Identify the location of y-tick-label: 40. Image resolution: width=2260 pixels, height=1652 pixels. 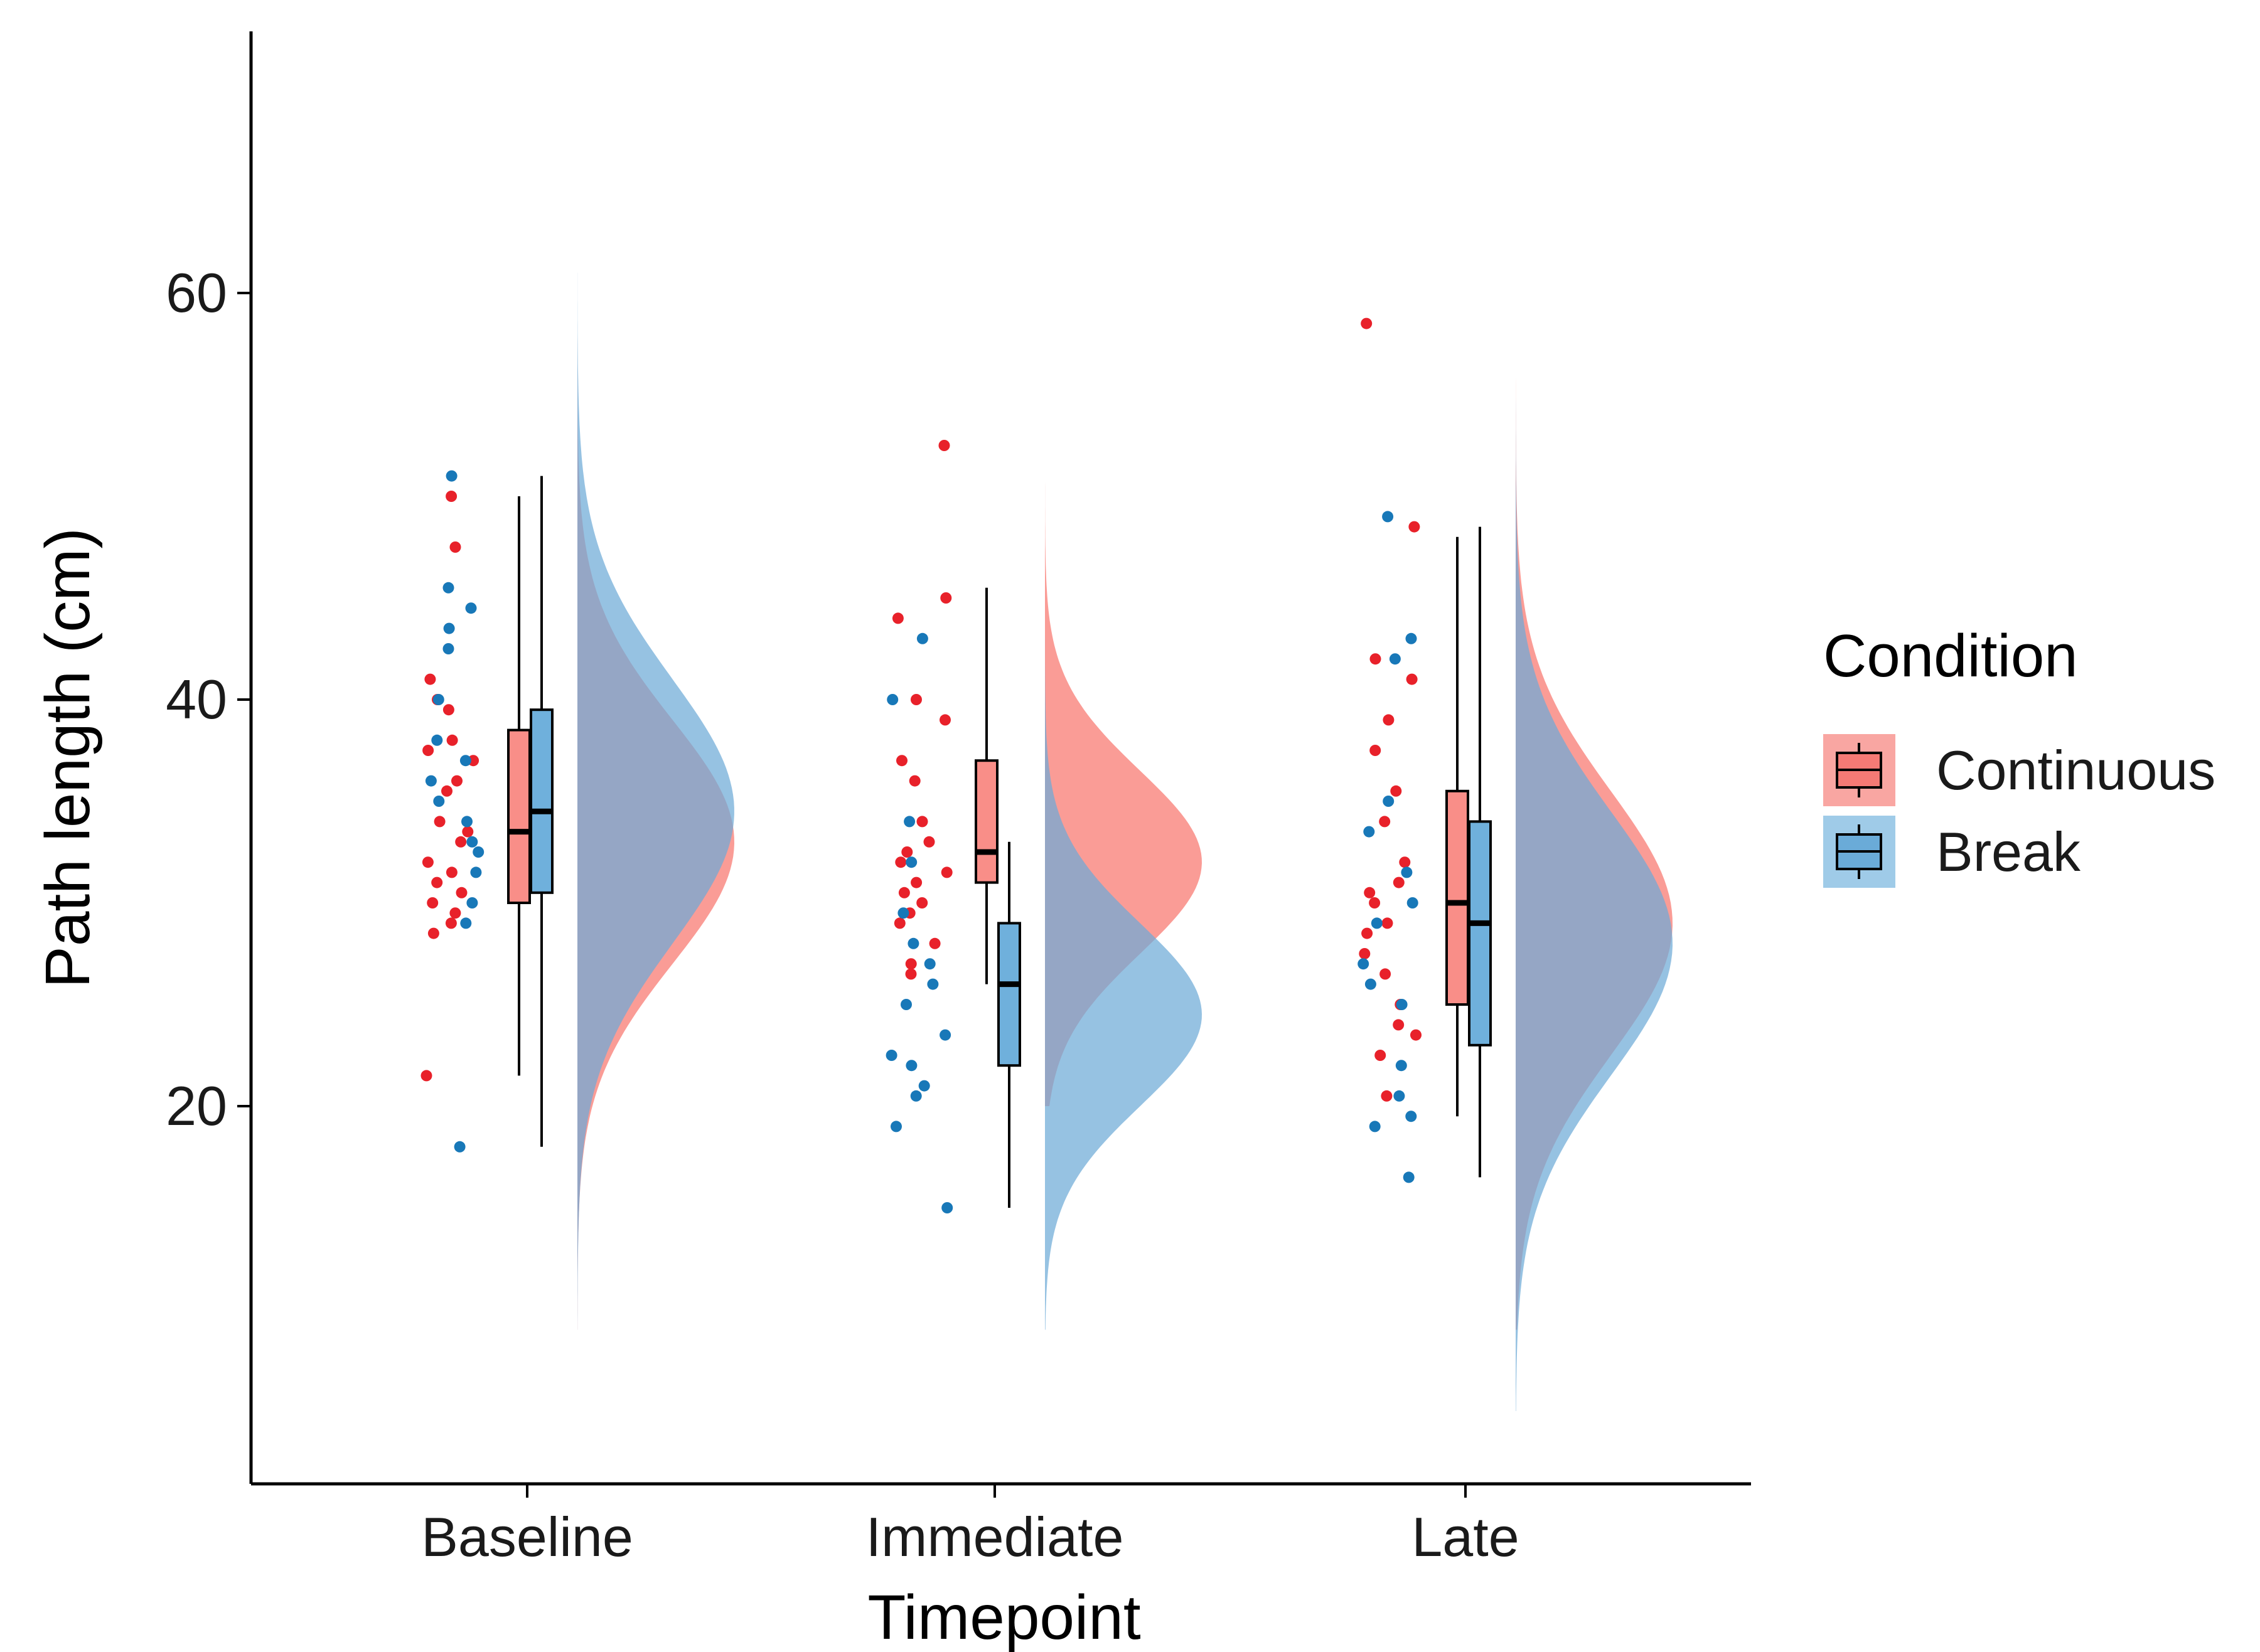
(196, 699).